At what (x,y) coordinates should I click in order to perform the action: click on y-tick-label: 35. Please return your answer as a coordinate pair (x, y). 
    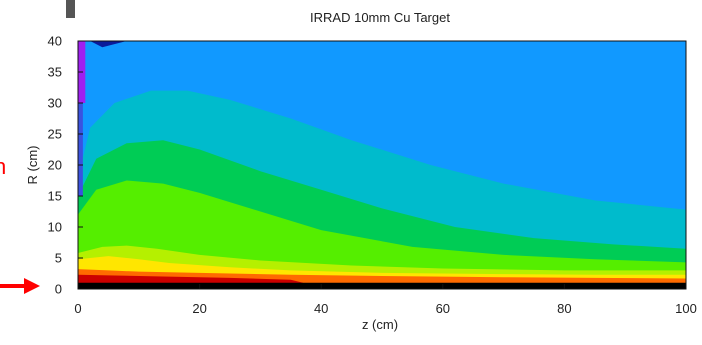
    Looking at the image, I should click on (55, 72).